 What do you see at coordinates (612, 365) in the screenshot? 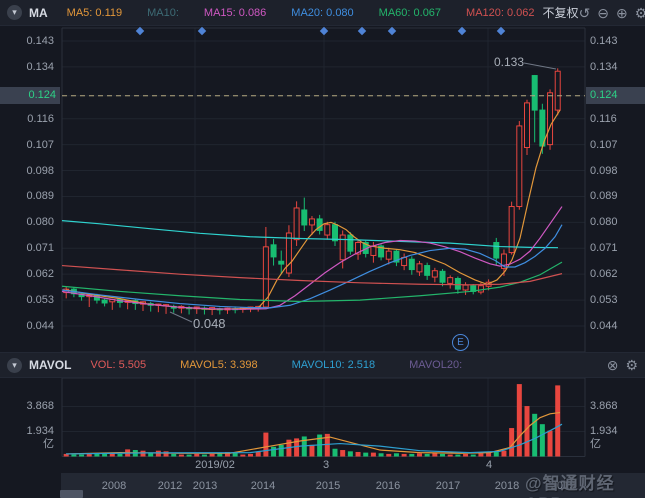
I see `close-icon: ⊗` at bounding box center [612, 365].